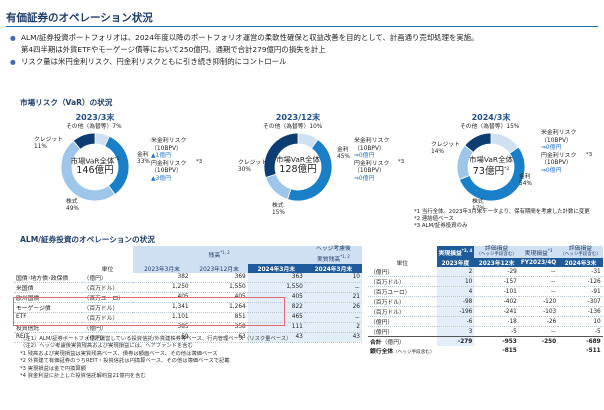  I want to click on slice-label-credit: クレジット 14%, so click(445, 148).